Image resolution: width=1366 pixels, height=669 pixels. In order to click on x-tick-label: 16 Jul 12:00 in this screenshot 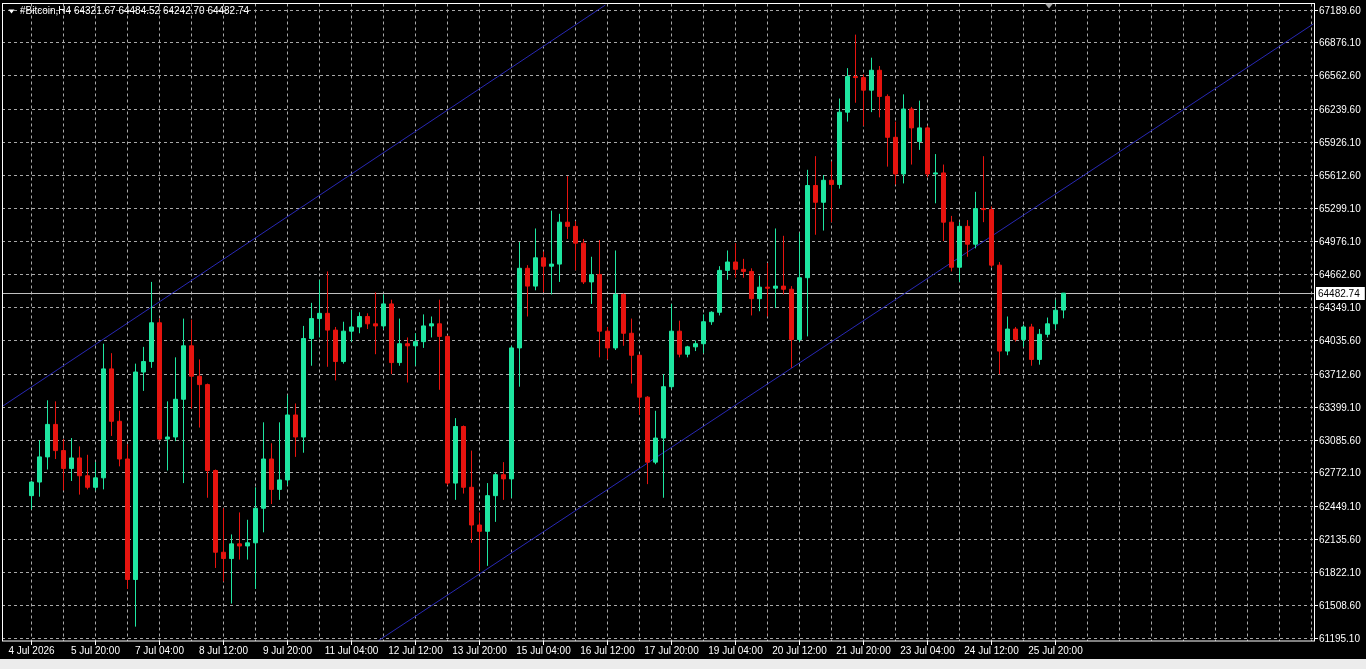, I will do `click(608, 650)`.